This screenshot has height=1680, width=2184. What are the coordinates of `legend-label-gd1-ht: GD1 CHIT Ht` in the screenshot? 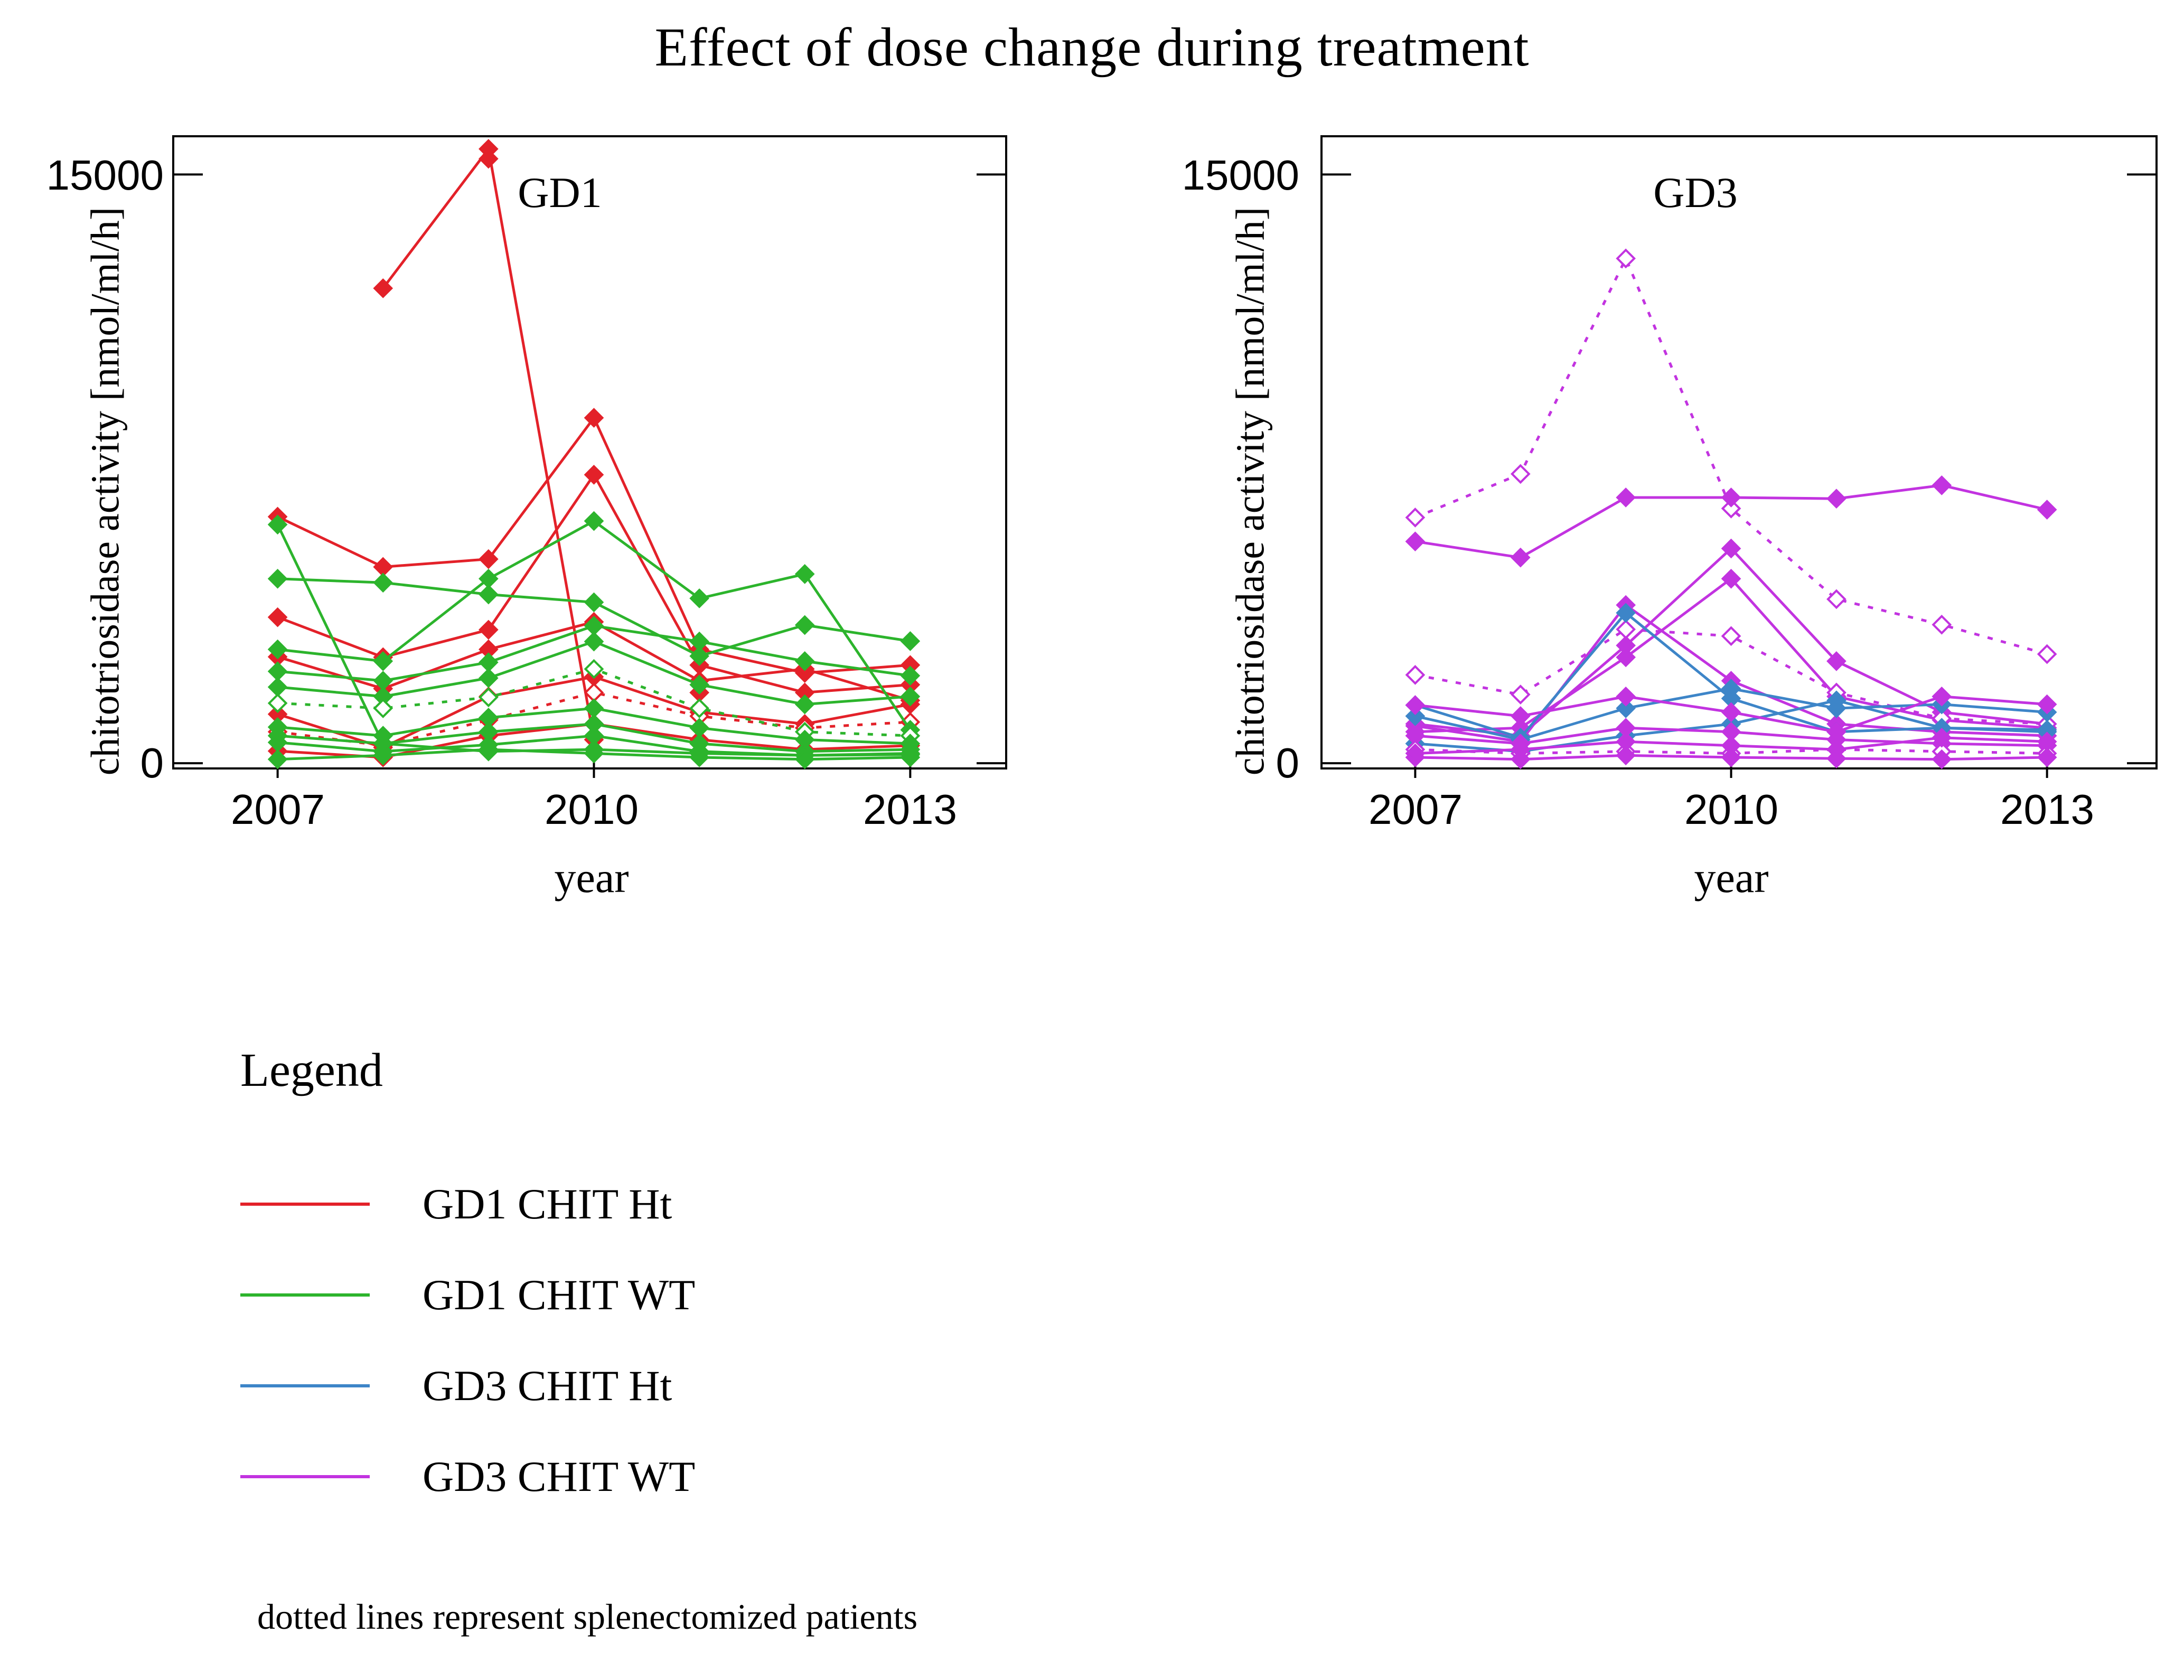 It's located at (548, 1204).